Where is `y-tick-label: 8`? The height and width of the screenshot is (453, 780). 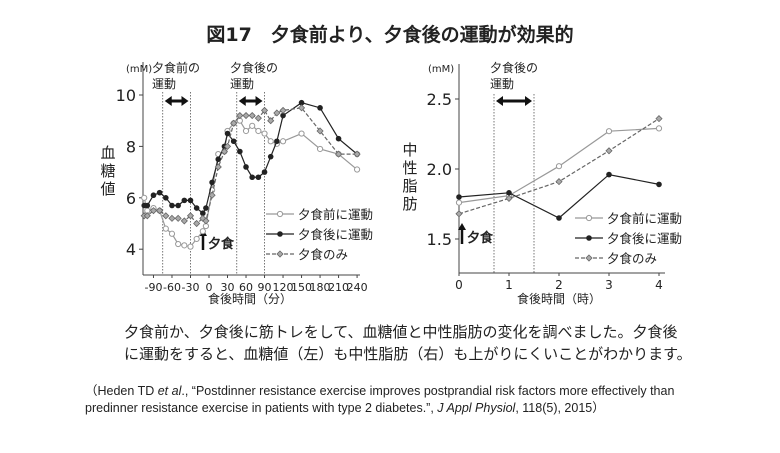
y-tick-label: 8 is located at coordinates (131, 146).